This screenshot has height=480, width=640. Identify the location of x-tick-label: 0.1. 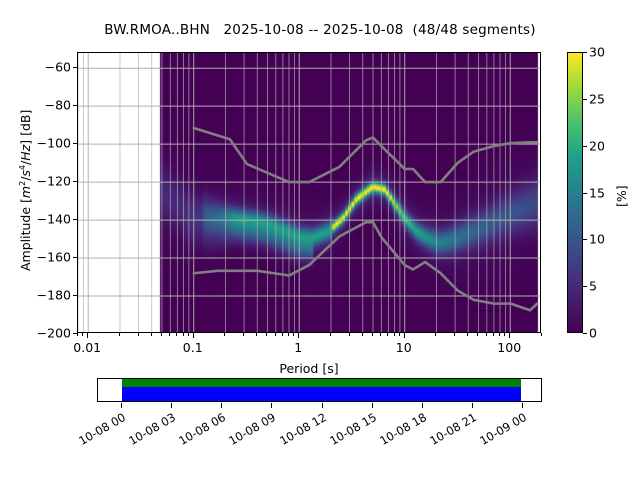
(192, 347).